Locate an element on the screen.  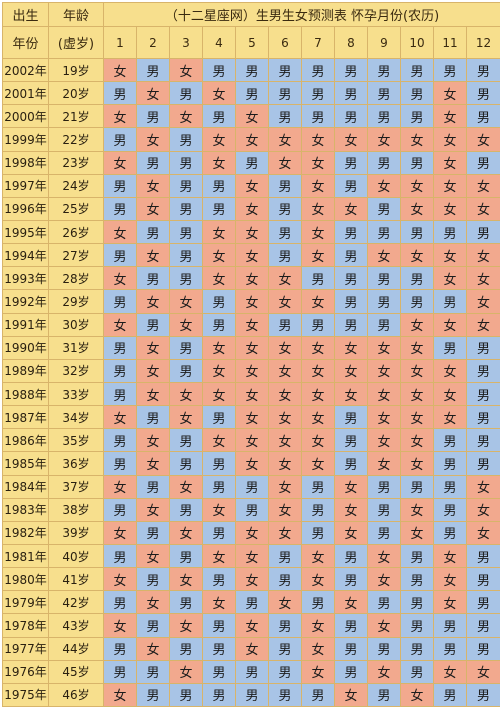
table-row: 1975年 46岁女男男男男男男女男女男男 is located at coordinates (251, 694).